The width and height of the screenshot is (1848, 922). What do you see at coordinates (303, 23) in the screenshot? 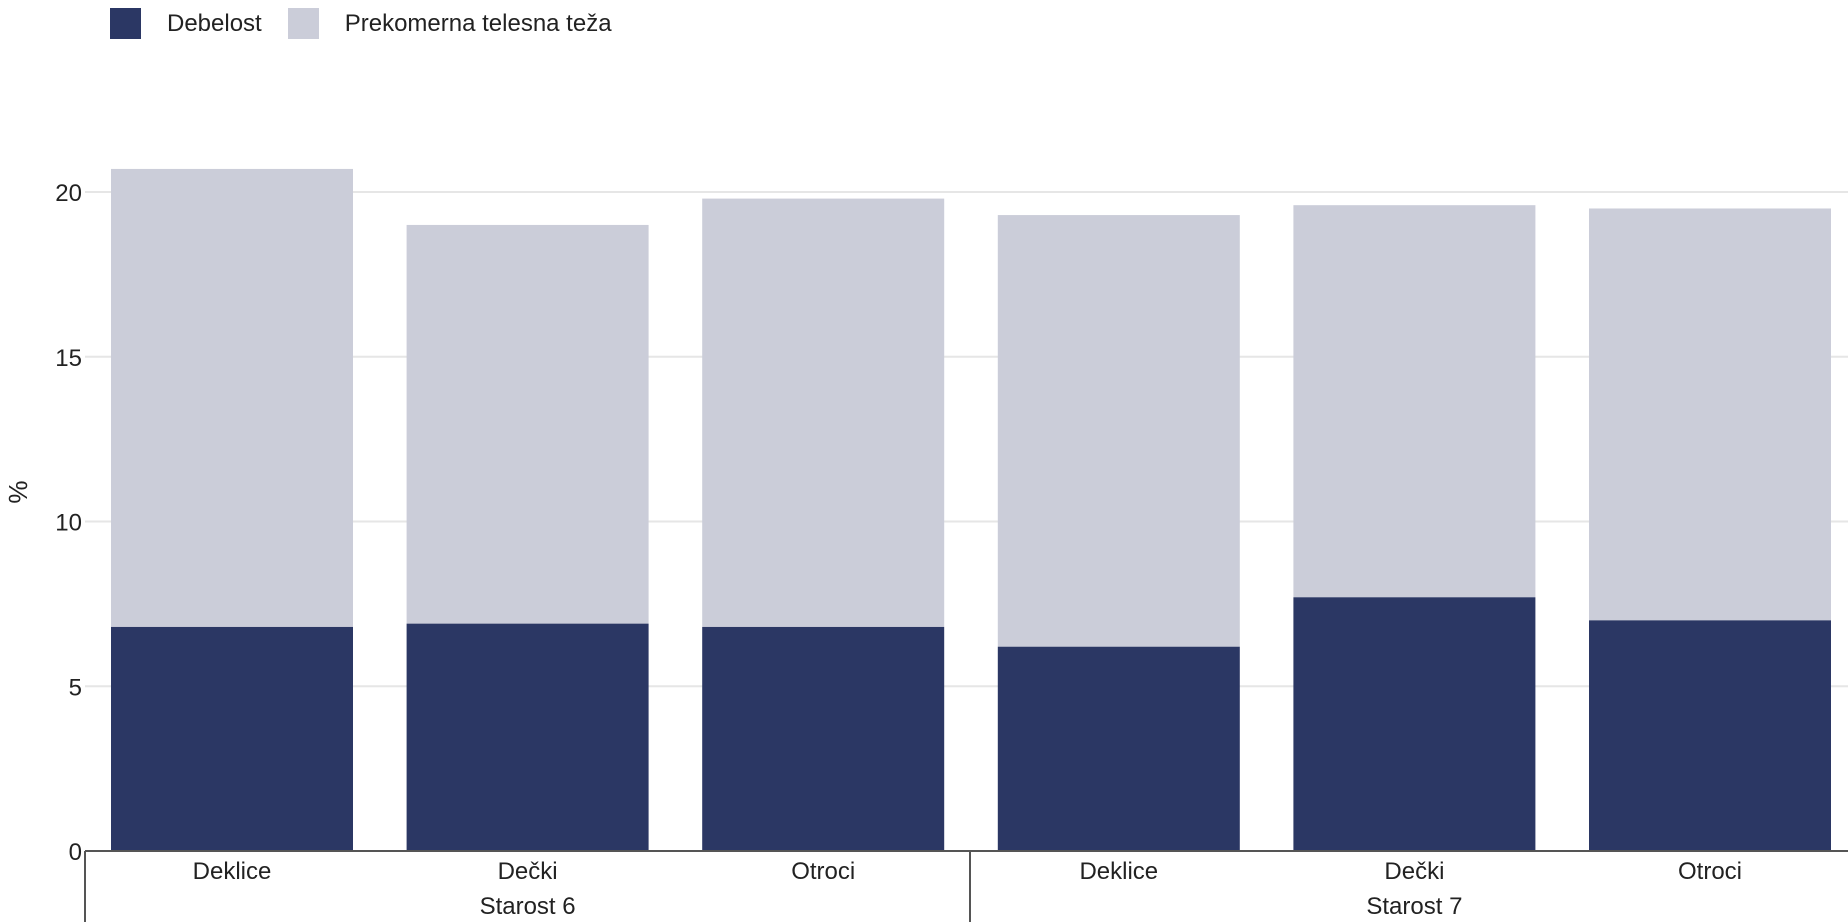
I see `legend-swatch-prekomerna` at bounding box center [303, 23].